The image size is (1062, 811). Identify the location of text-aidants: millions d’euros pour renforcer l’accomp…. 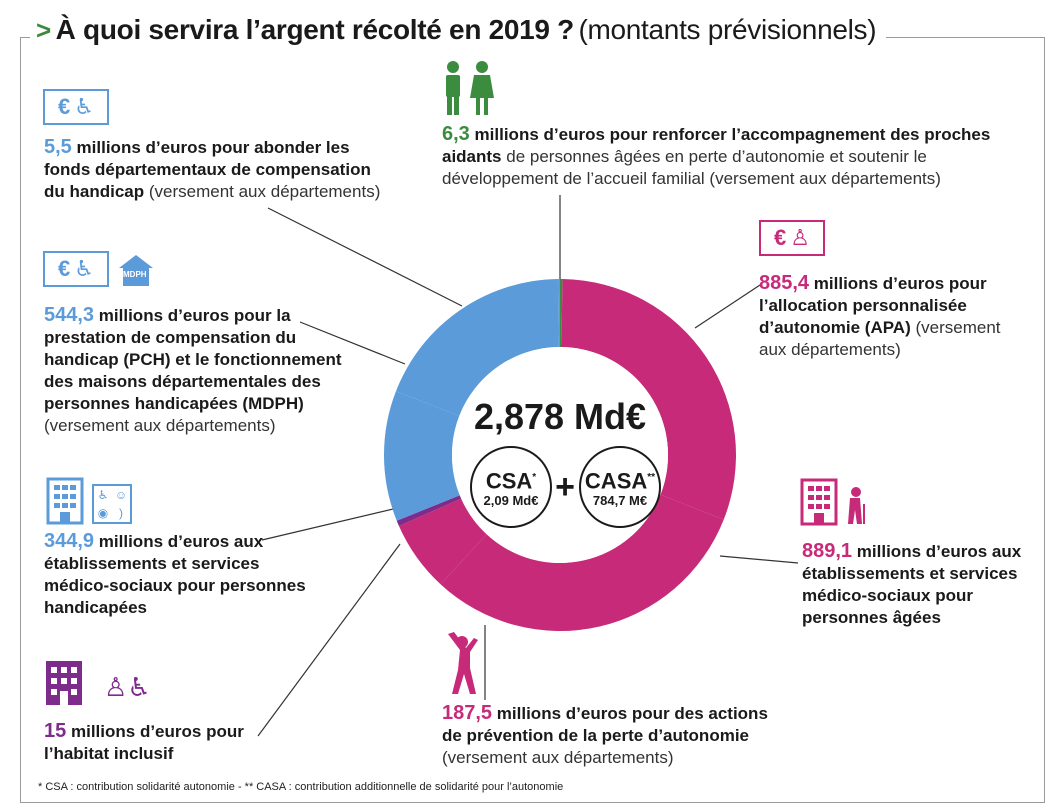
(716, 145).